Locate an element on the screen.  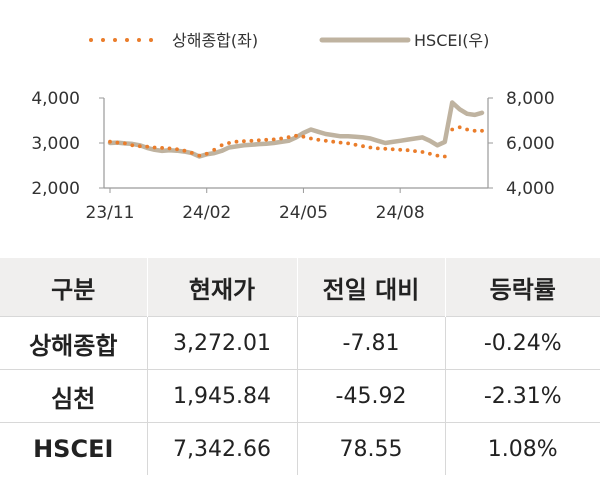
row-change: 78.55 is located at coordinates (371, 448).